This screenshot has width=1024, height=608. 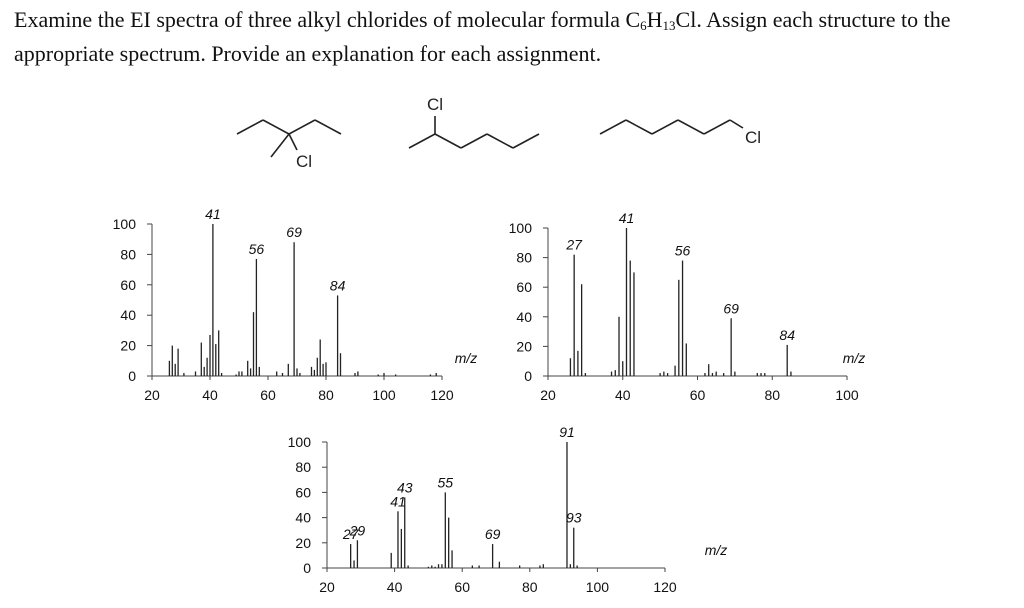 I want to click on peak-label: 29, so click(x=357, y=530).